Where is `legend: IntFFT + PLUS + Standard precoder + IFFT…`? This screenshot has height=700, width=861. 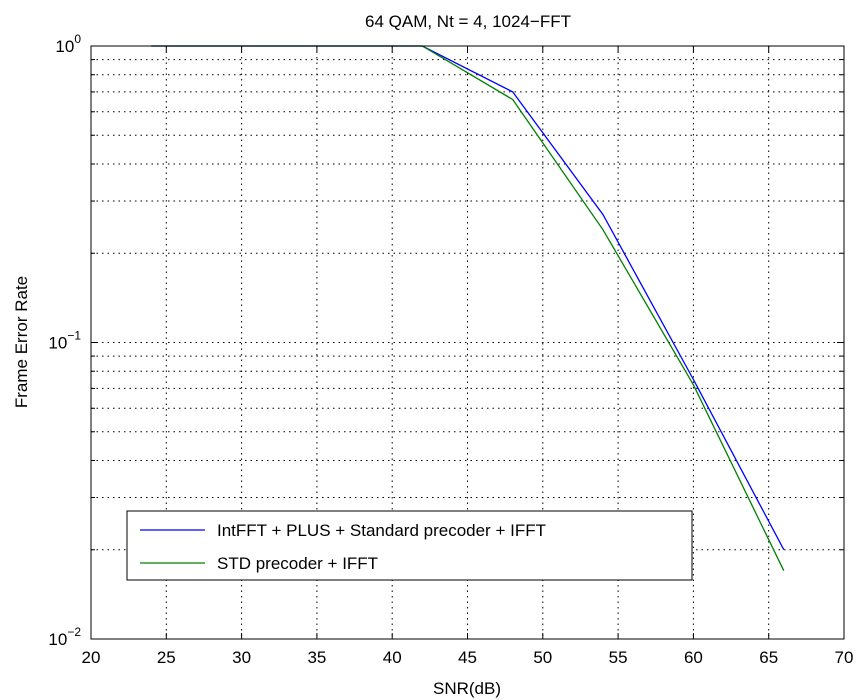
legend: IntFFT + PLUS + Standard precoder + IFFT… is located at coordinates (409, 545).